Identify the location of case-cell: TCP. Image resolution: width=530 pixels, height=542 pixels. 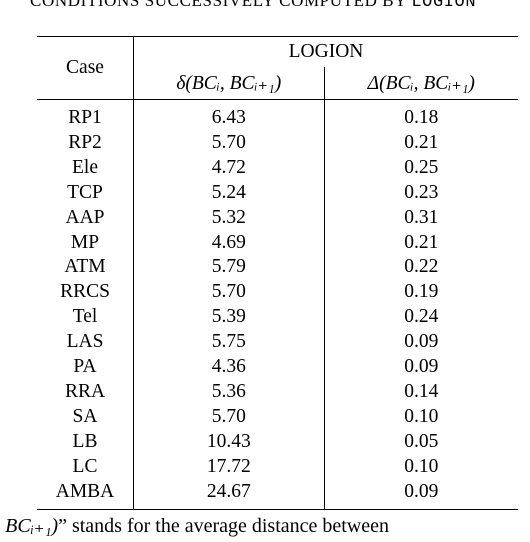
(85, 193).